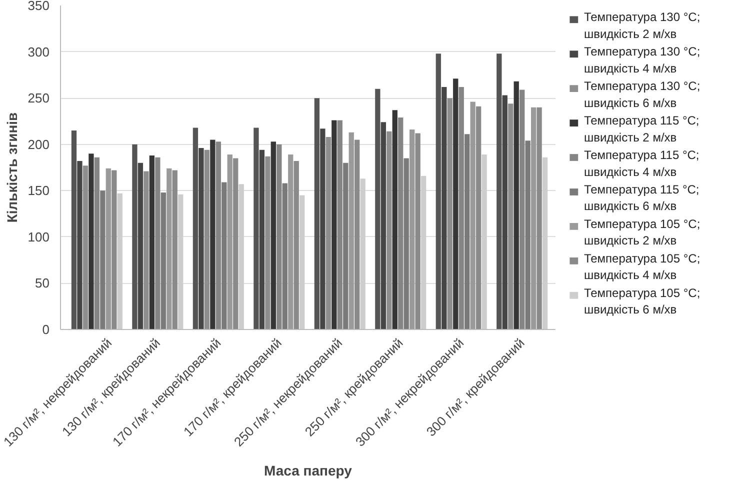  What do you see at coordinates (39, 6) in the screenshot?
I see `y-tick-label: 350` at bounding box center [39, 6].